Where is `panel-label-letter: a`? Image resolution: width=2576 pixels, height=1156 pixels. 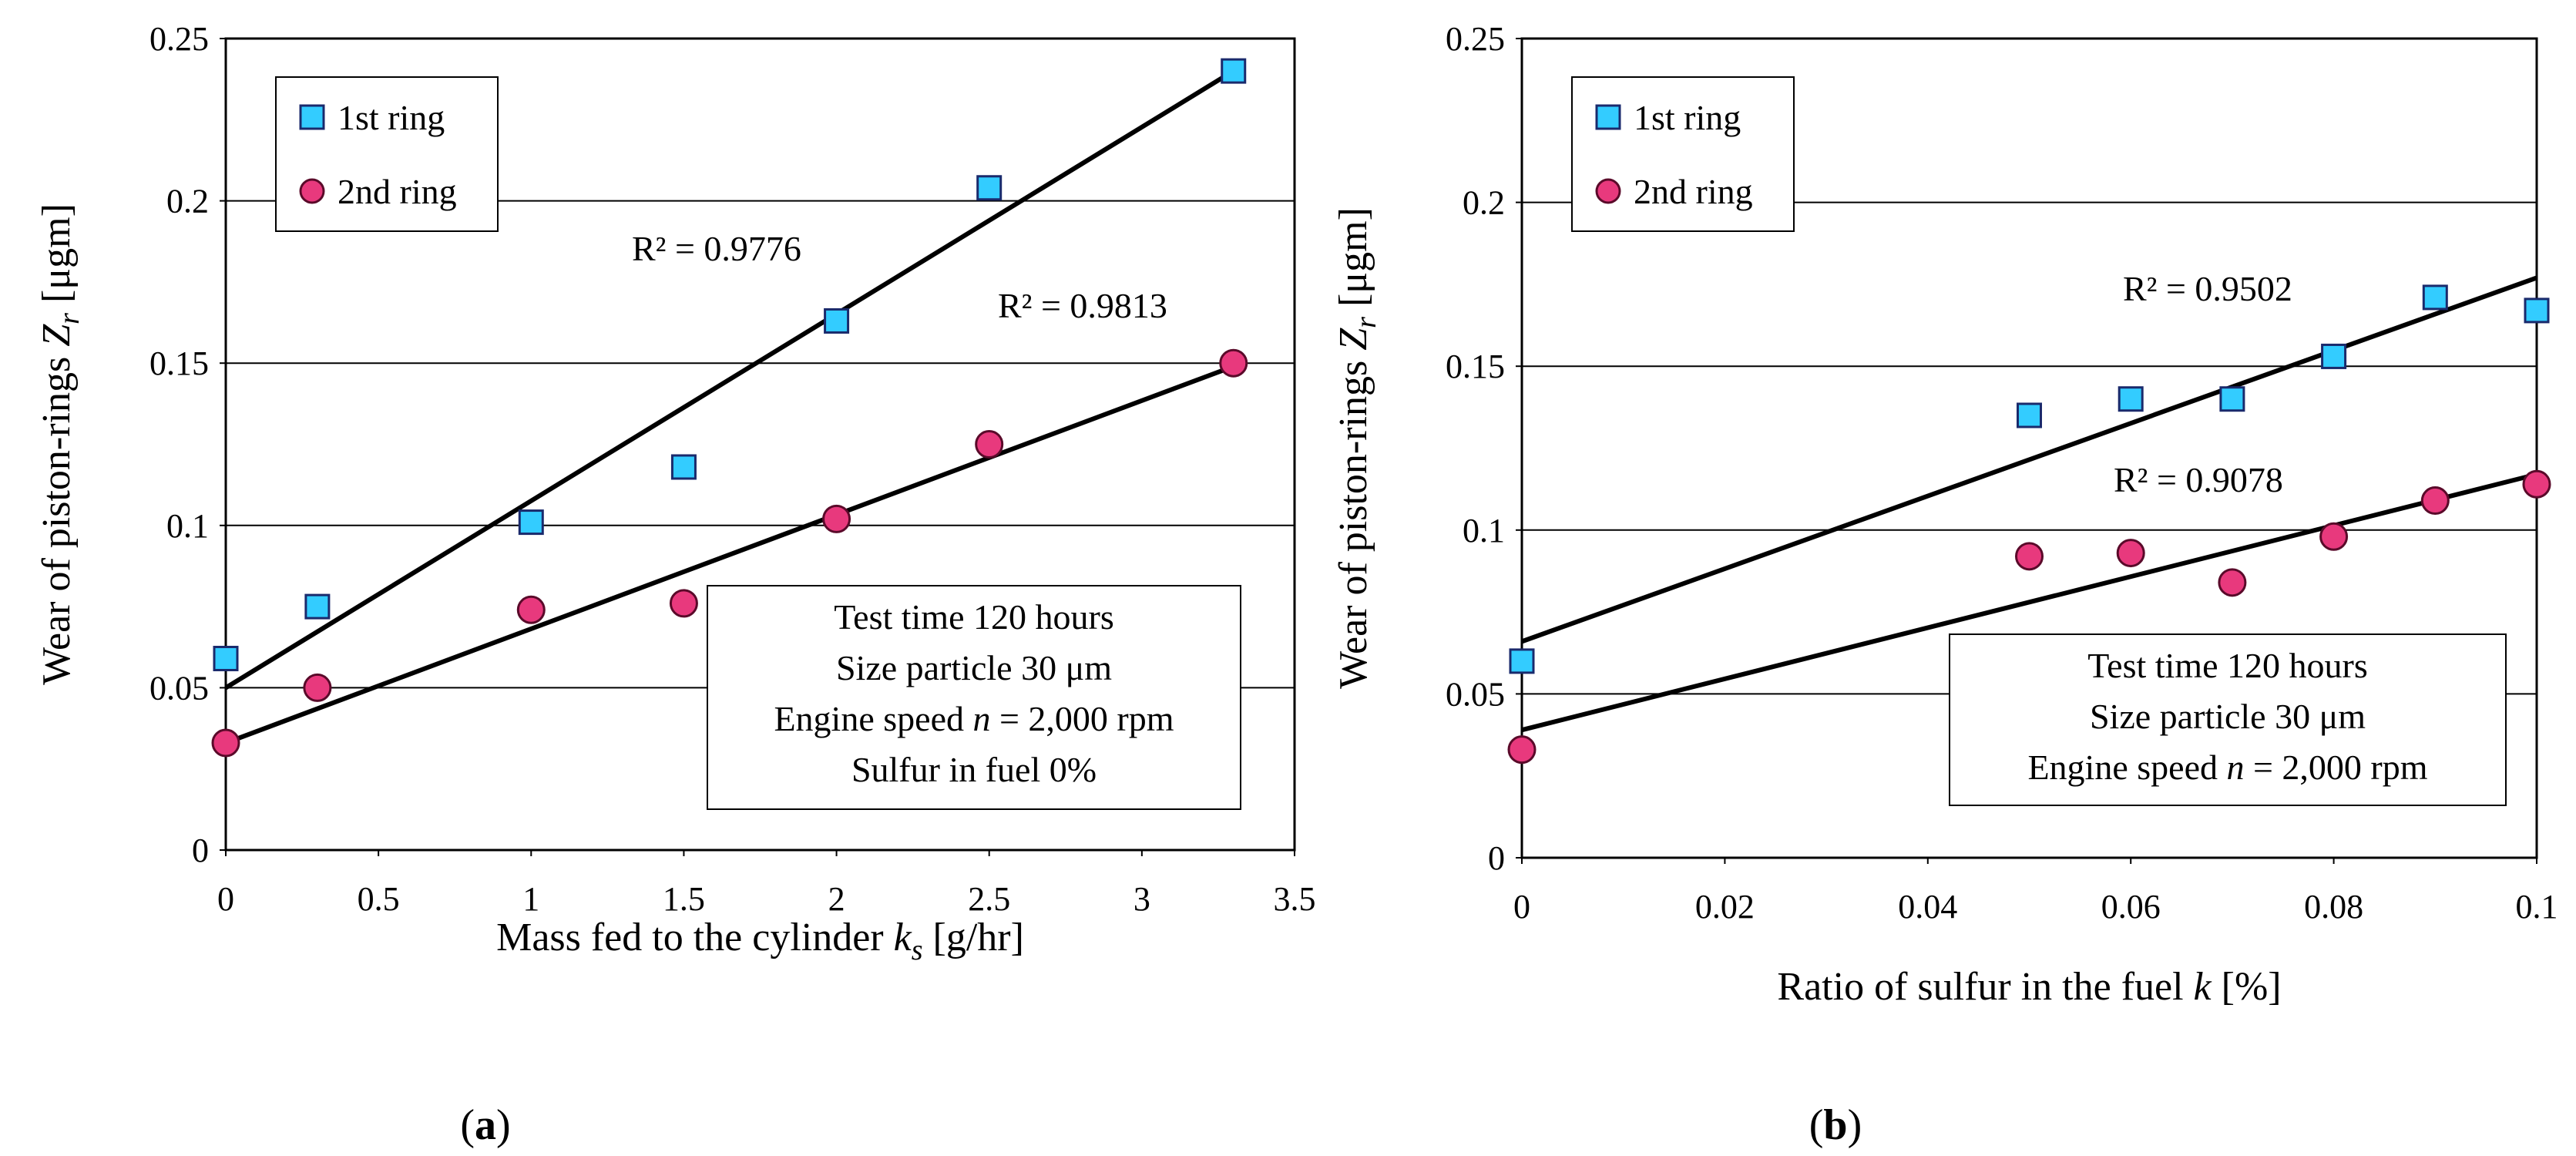
panel-label-letter: a is located at coordinates (485, 1125).